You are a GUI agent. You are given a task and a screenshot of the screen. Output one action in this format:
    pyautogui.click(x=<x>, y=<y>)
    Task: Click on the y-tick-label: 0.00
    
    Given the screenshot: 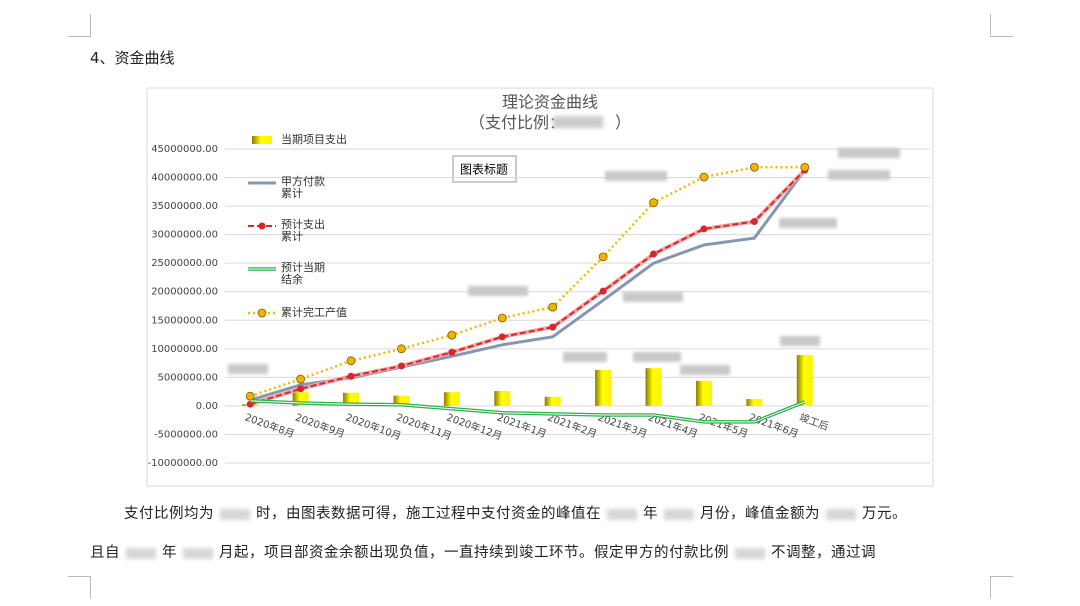 What is the action you would take?
    pyautogui.click(x=207, y=406)
    